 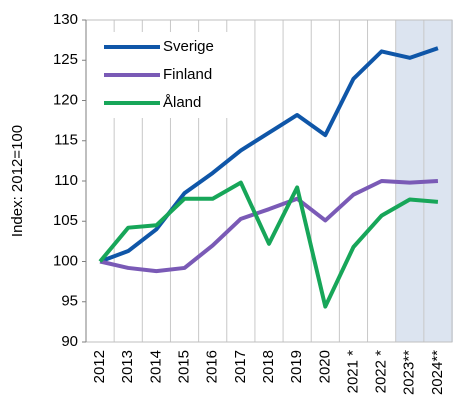 What do you see at coordinates (65, 220) in the screenshot?
I see `y-tick-label: 105` at bounding box center [65, 220].